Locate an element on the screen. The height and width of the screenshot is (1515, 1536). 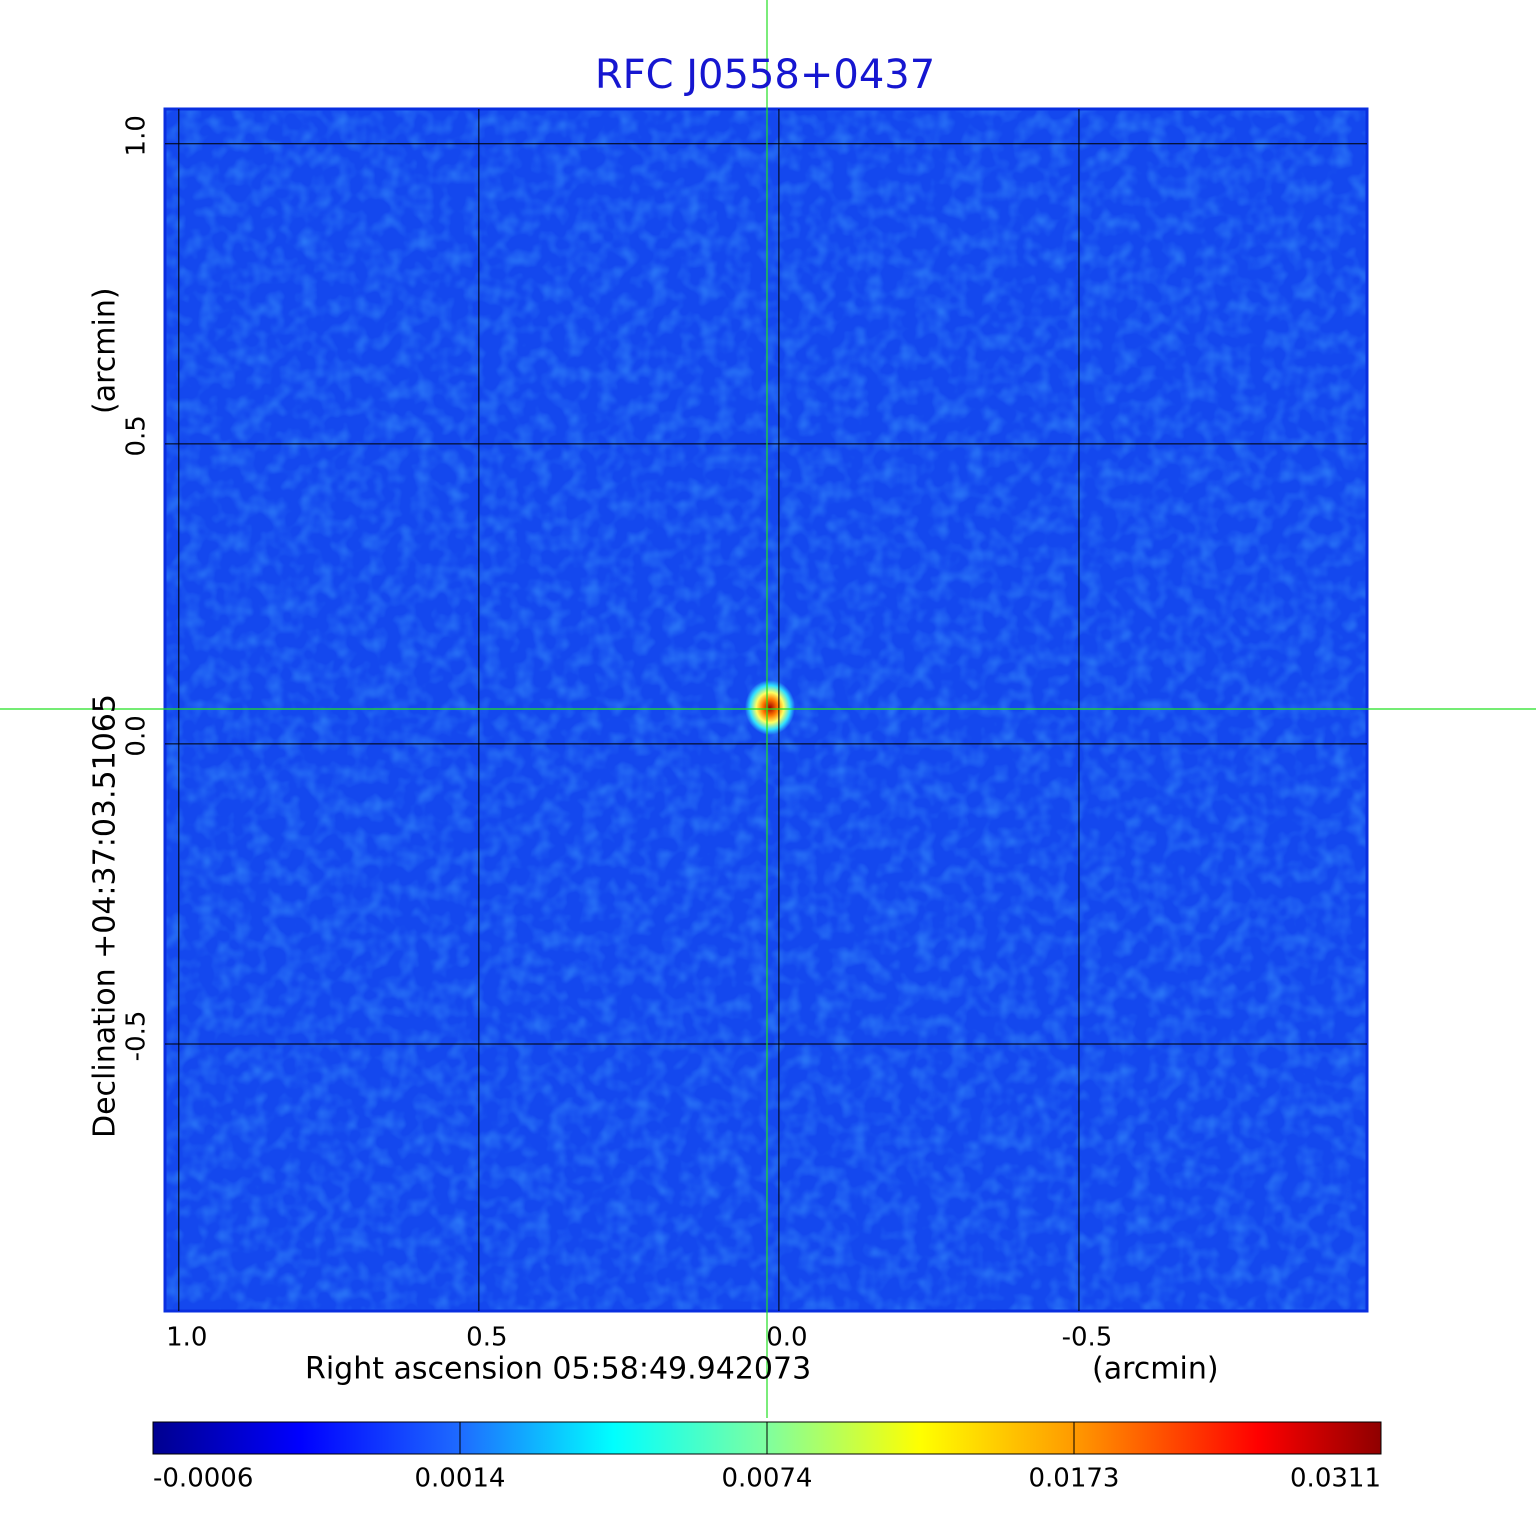
x-tick-label: 0.0 is located at coordinates (786, 1338).